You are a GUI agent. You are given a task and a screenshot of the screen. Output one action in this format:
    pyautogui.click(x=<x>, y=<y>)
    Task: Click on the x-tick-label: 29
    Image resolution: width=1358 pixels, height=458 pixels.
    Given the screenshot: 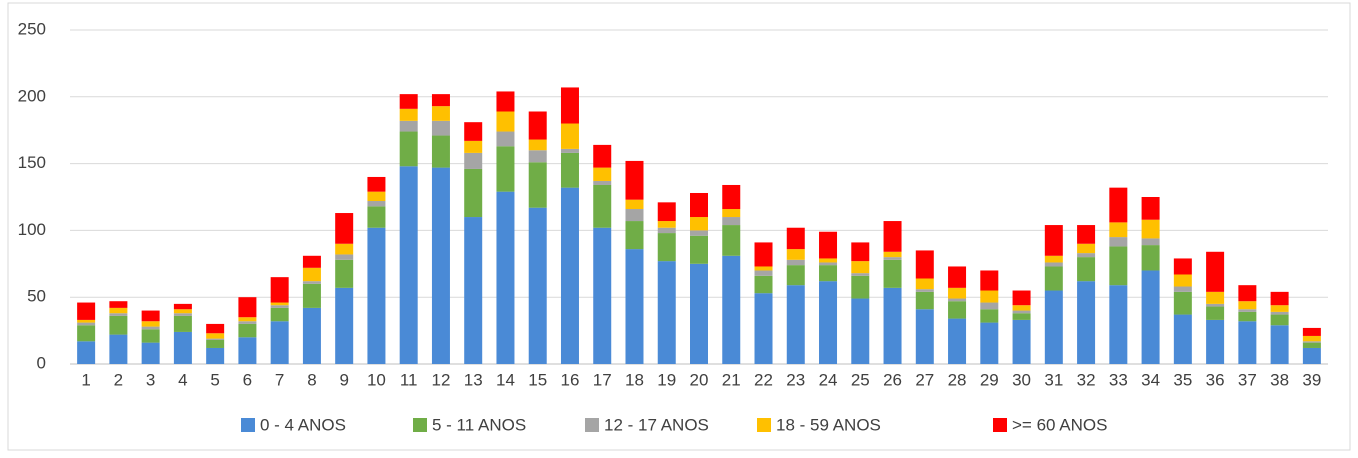 What is the action you would take?
    pyautogui.click(x=989, y=379)
    